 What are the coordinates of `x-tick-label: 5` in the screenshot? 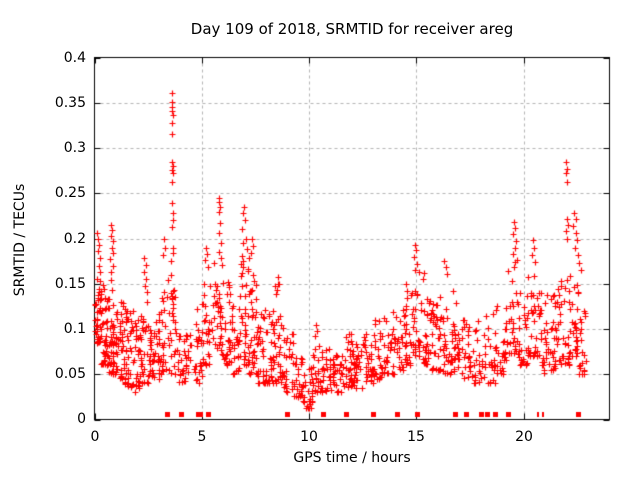 It's located at (202, 437).